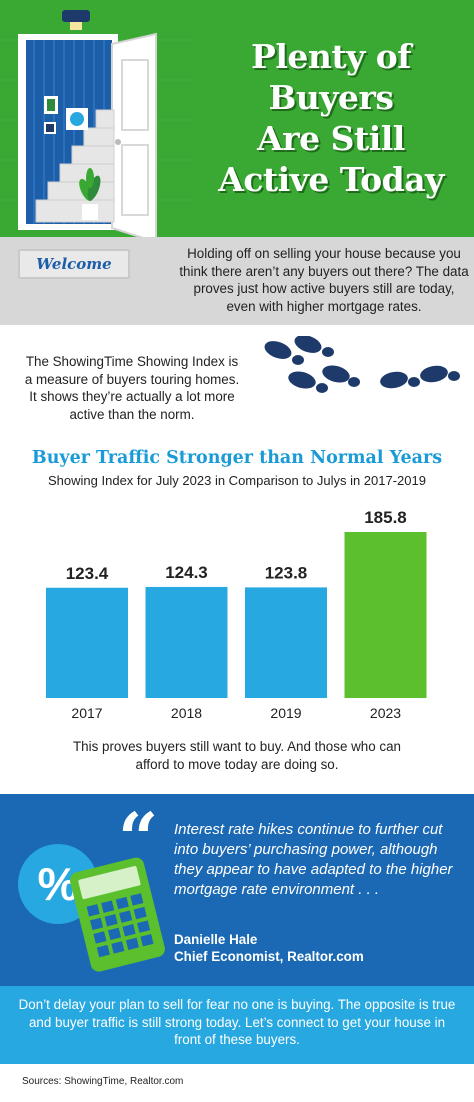 This screenshot has width=474, height=1102. Describe the element at coordinates (103, 1081) in the screenshot. I see `sources-text: Sources: ShowingTime, Realtor.com` at that location.